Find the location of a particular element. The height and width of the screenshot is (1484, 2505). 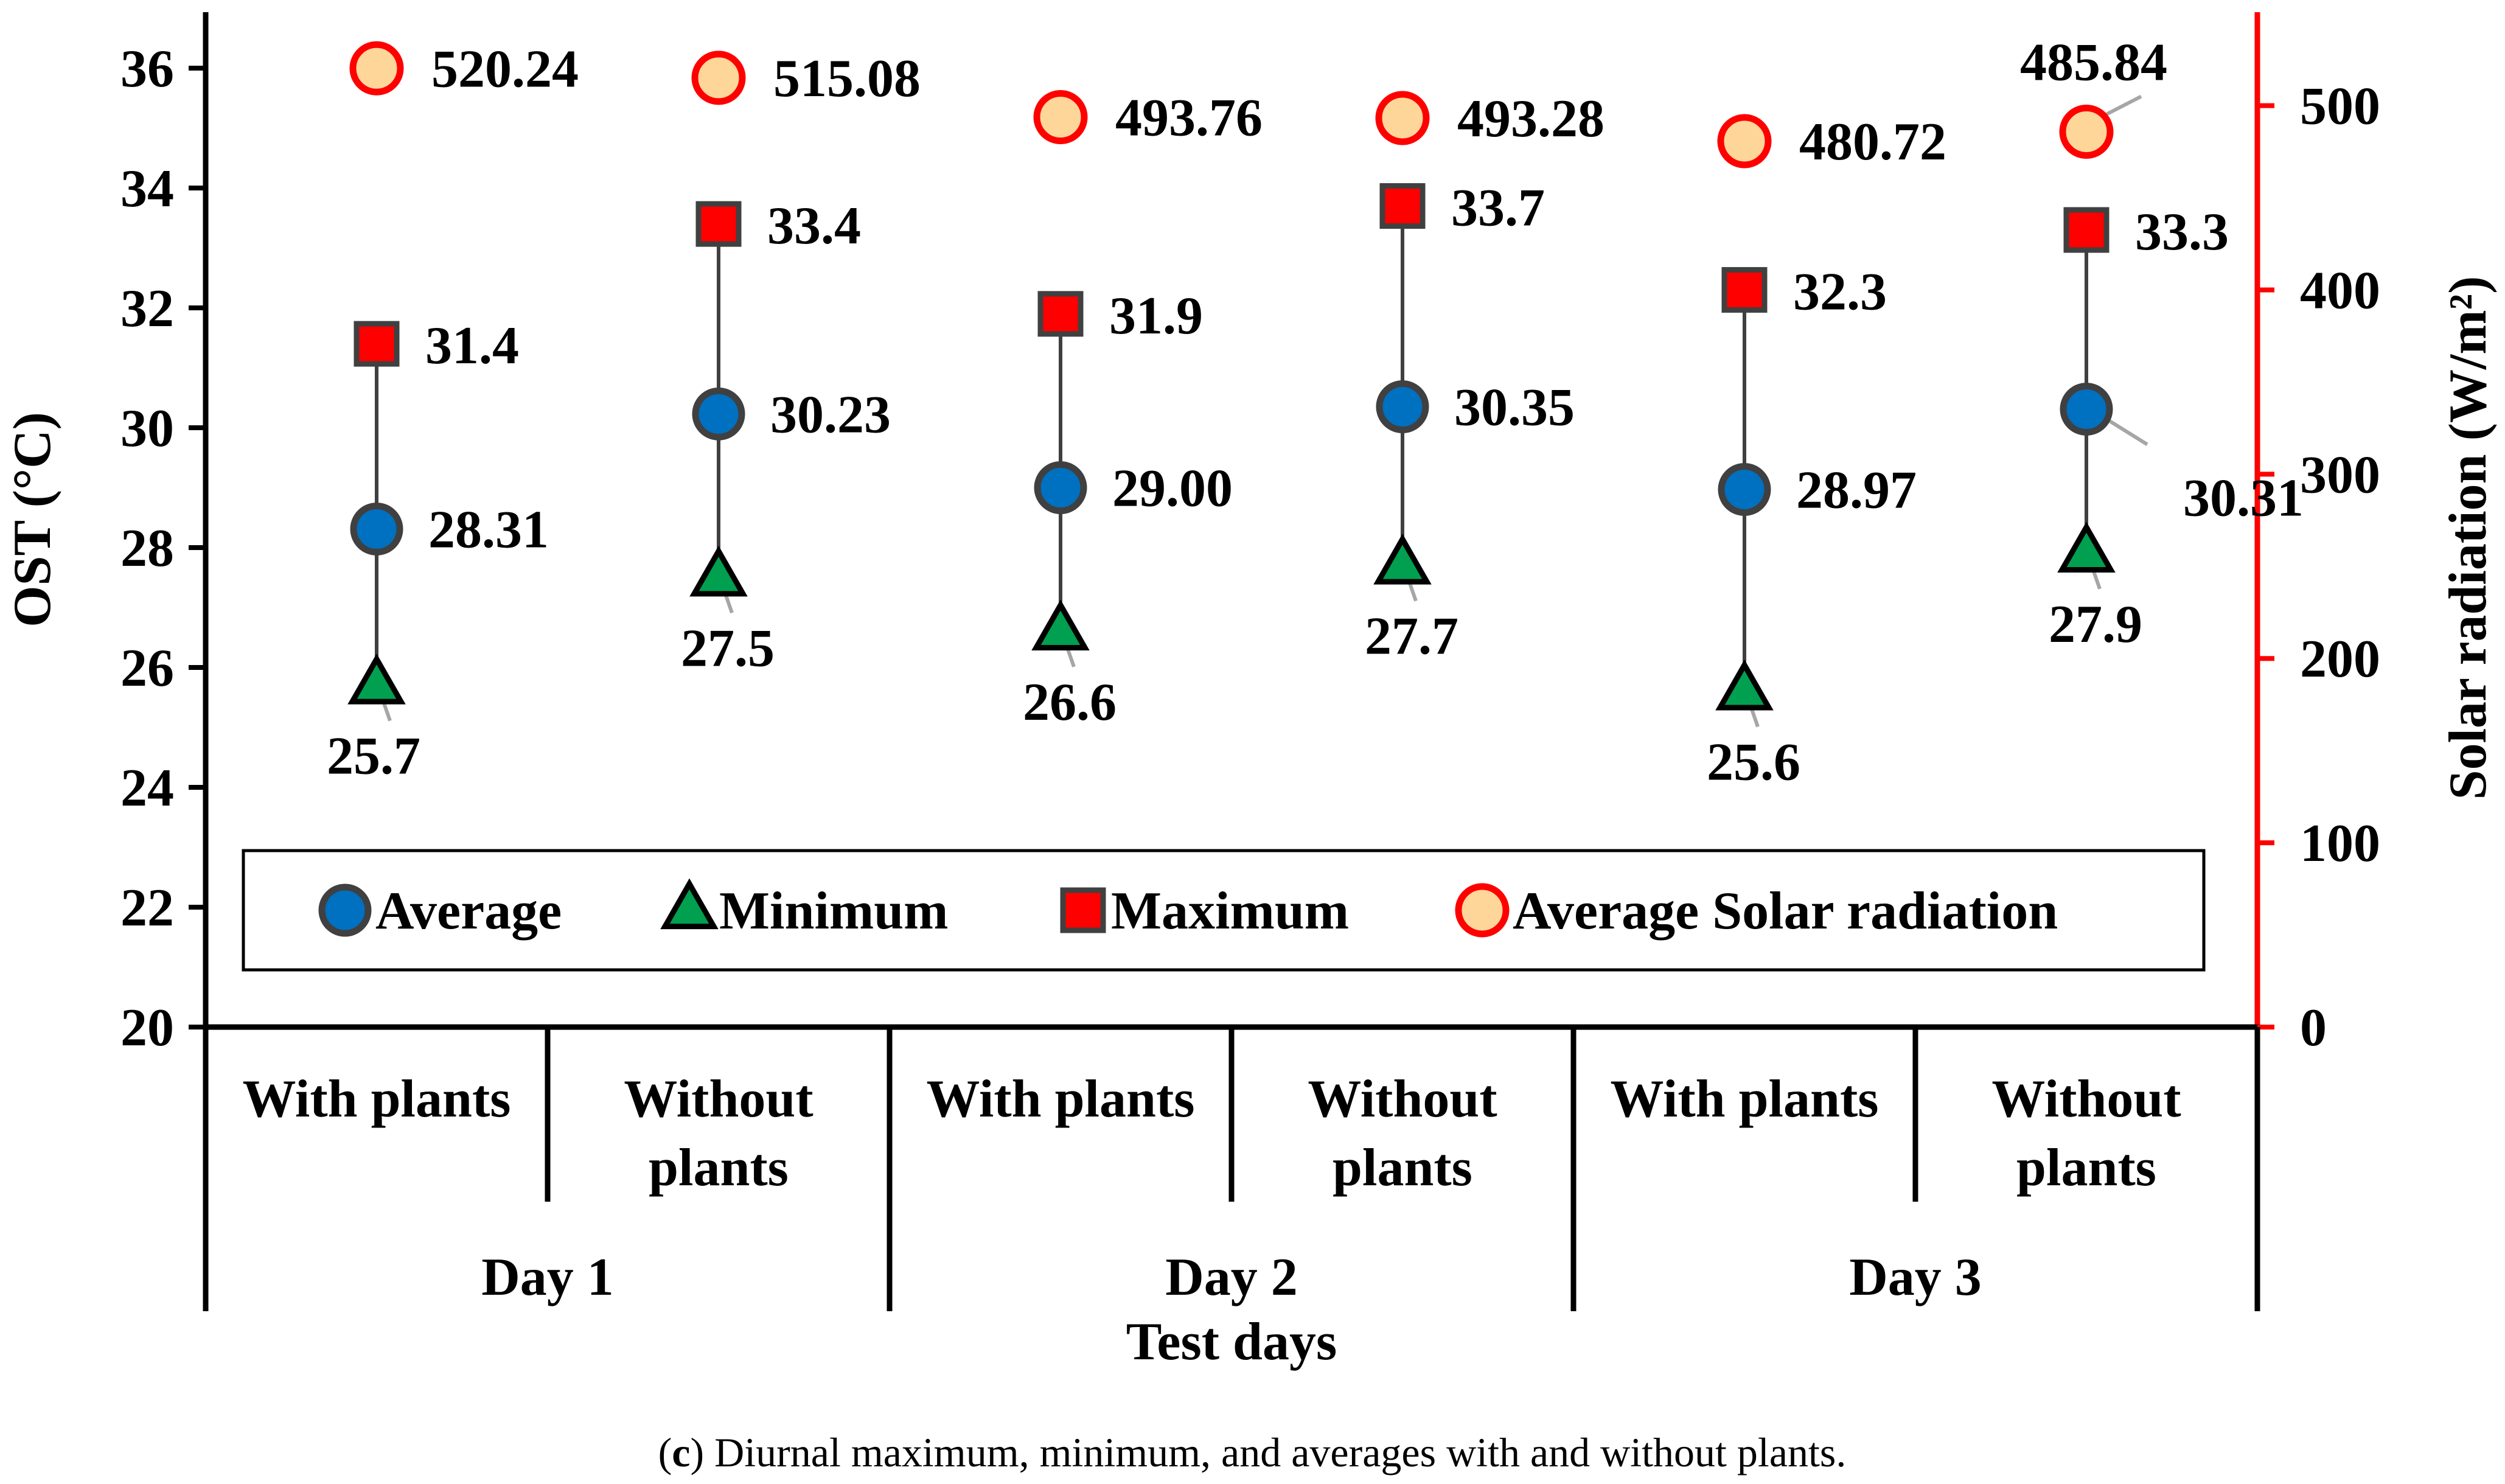

right-tick-label: 300 is located at coordinates (2340, 474).